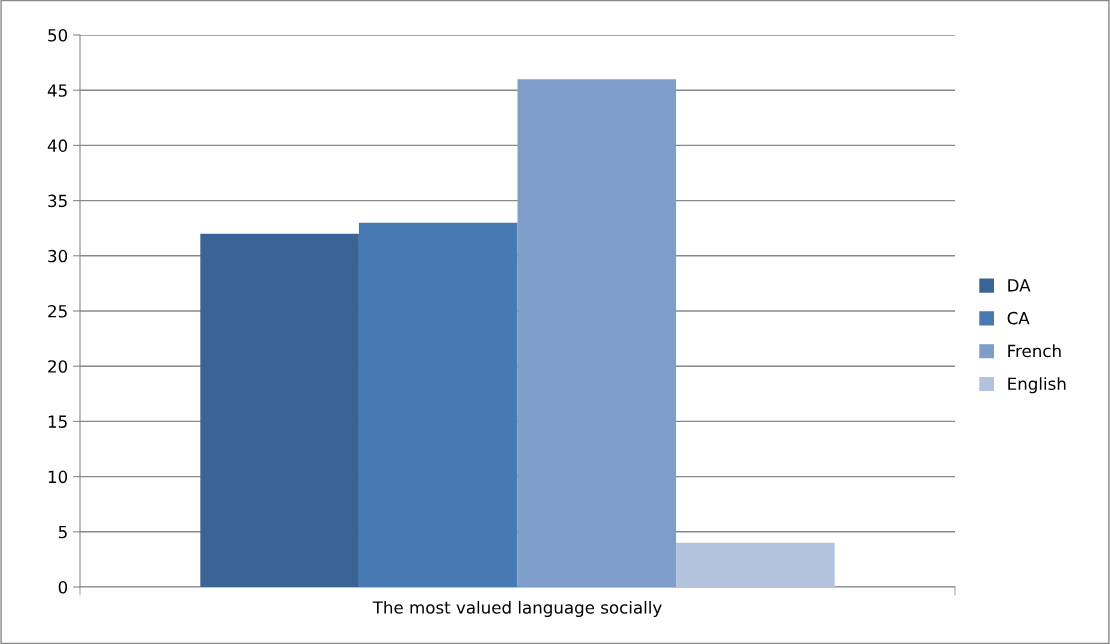 Image resolution: width=1110 pixels, height=644 pixels. I want to click on legend-label: DA, so click(1019, 285).